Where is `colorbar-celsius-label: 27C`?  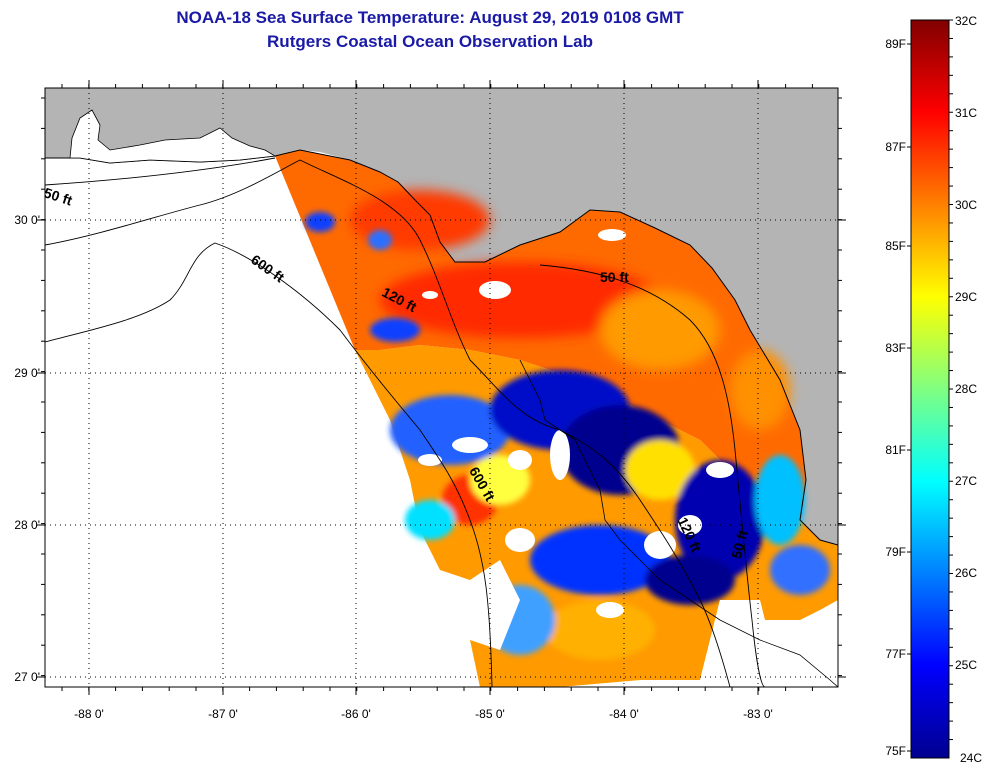
colorbar-celsius-label: 27C is located at coordinates (966, 481).